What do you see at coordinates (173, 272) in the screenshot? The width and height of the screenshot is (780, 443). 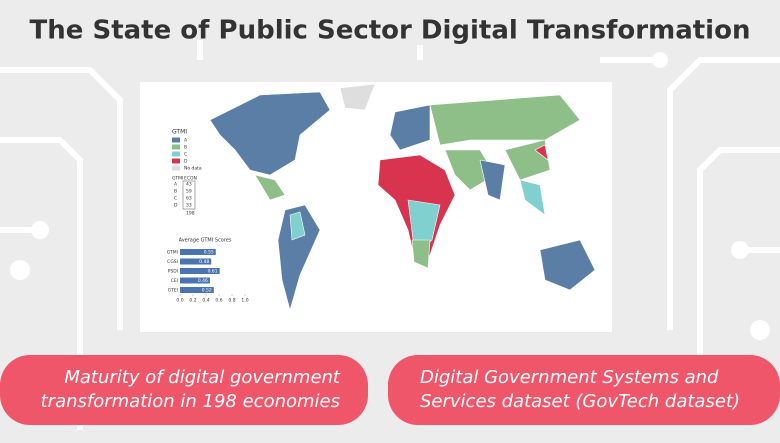 I see `y-tick-label: PSDI` at bounding box center [173, 272].